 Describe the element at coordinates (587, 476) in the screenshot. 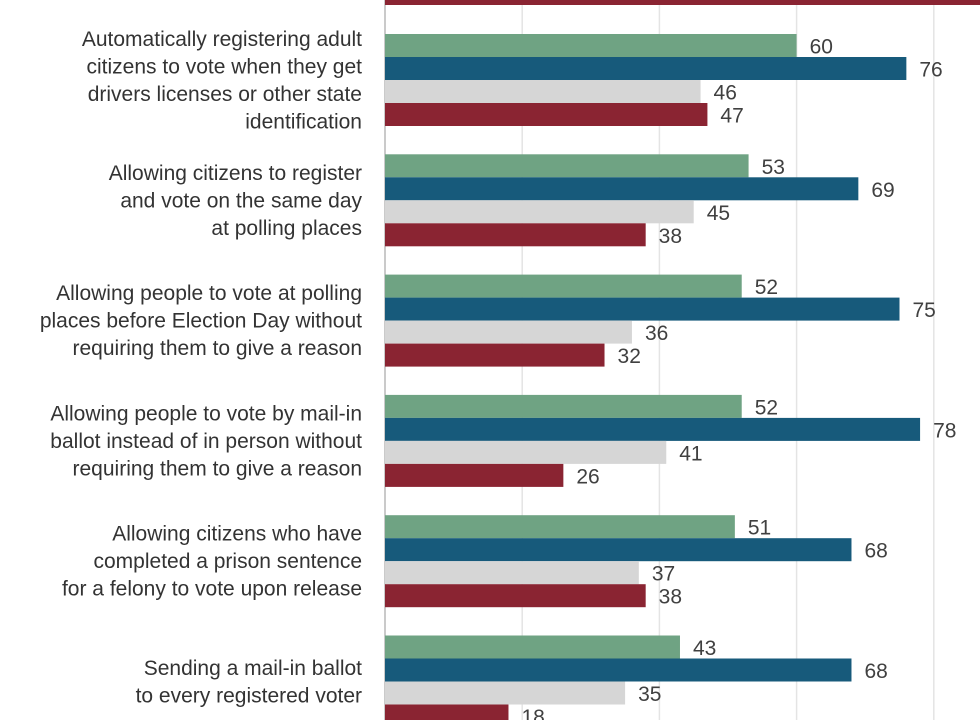

I see `data-label-3-3: 26` at that location.